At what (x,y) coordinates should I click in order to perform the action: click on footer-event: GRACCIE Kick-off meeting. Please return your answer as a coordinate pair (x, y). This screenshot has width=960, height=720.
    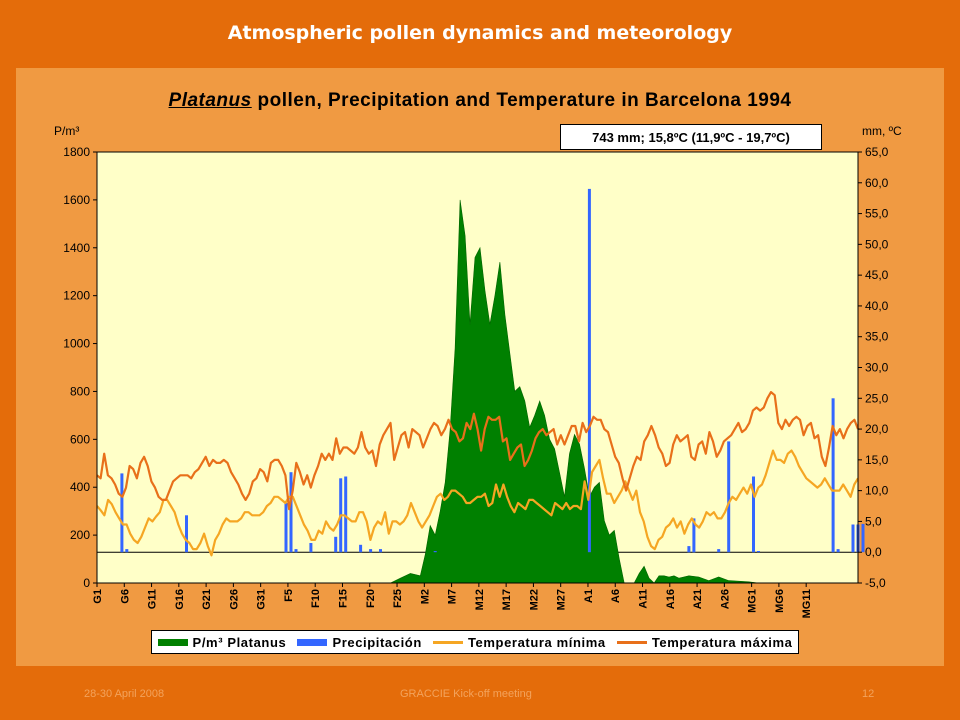
    Looking at the image, I should click on (466, 694).